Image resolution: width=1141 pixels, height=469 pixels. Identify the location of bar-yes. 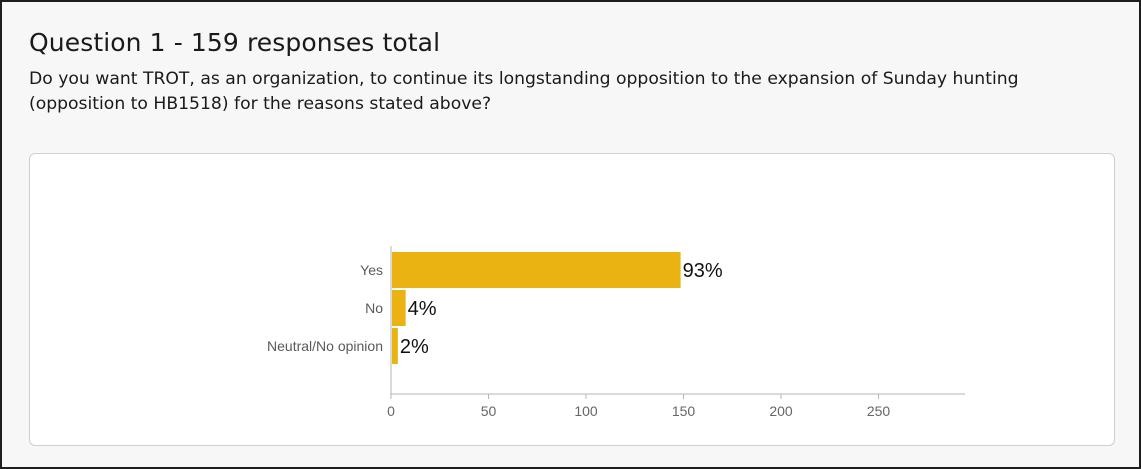
(536, 270).